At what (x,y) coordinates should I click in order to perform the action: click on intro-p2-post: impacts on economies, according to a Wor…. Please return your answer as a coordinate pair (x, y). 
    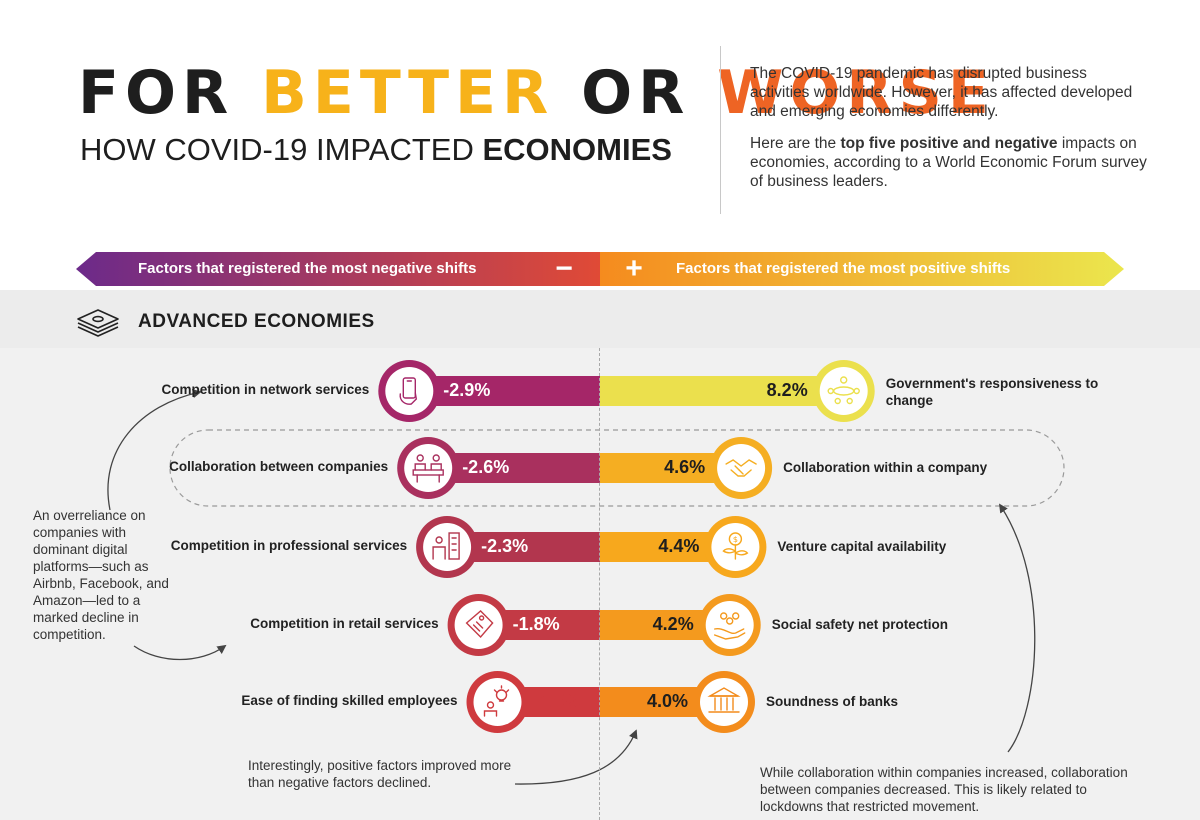
    Looking at the image, I should click on (948, 162).